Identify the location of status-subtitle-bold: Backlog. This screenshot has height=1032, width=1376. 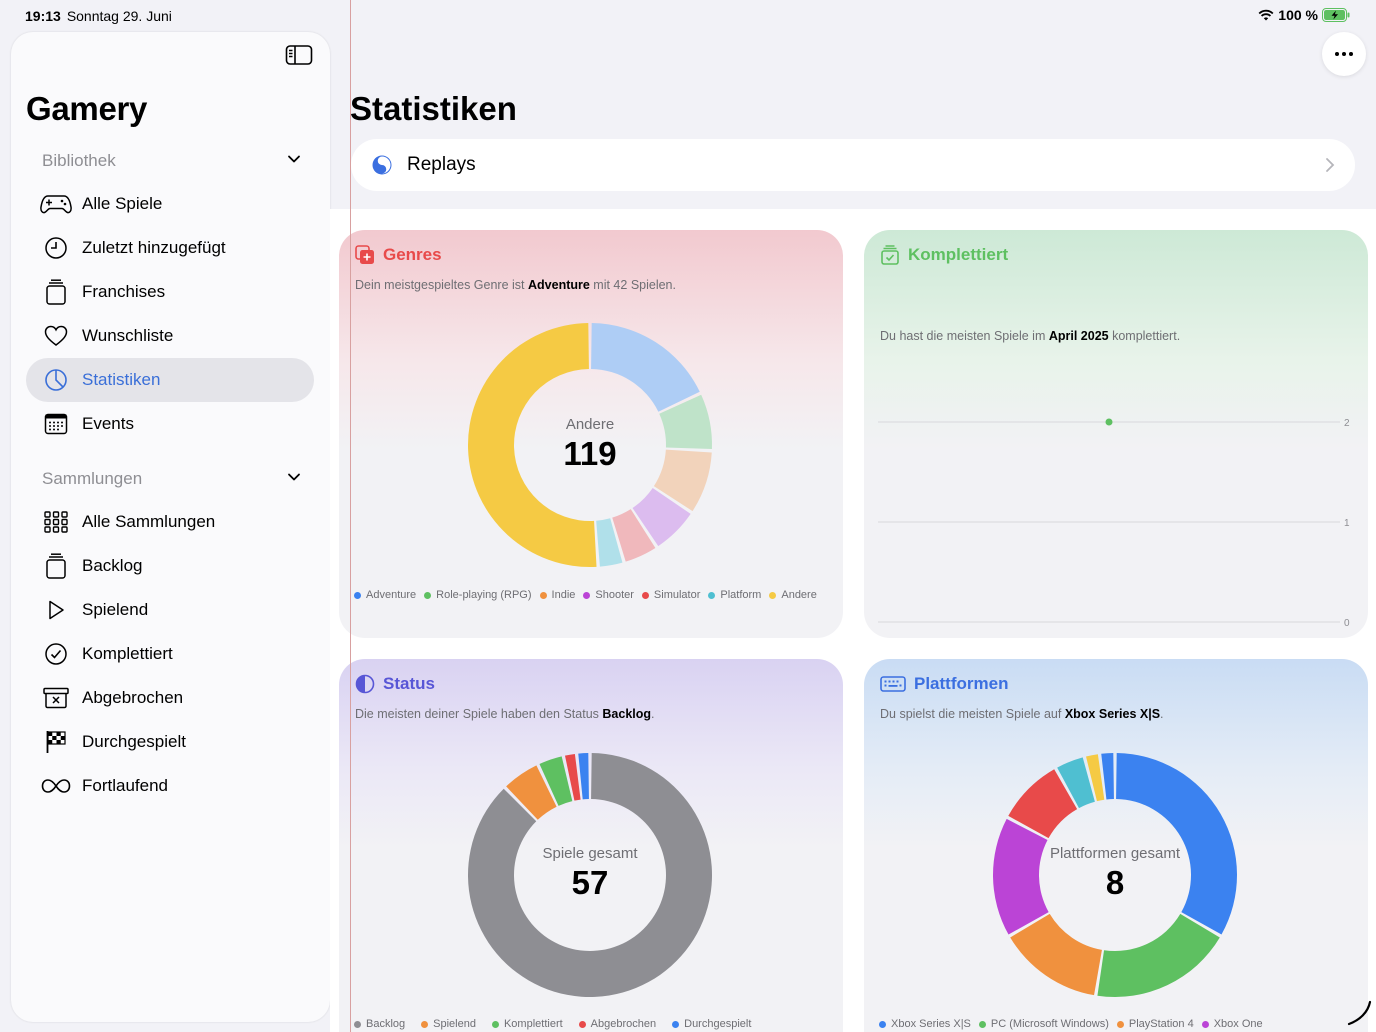
(627, 714).